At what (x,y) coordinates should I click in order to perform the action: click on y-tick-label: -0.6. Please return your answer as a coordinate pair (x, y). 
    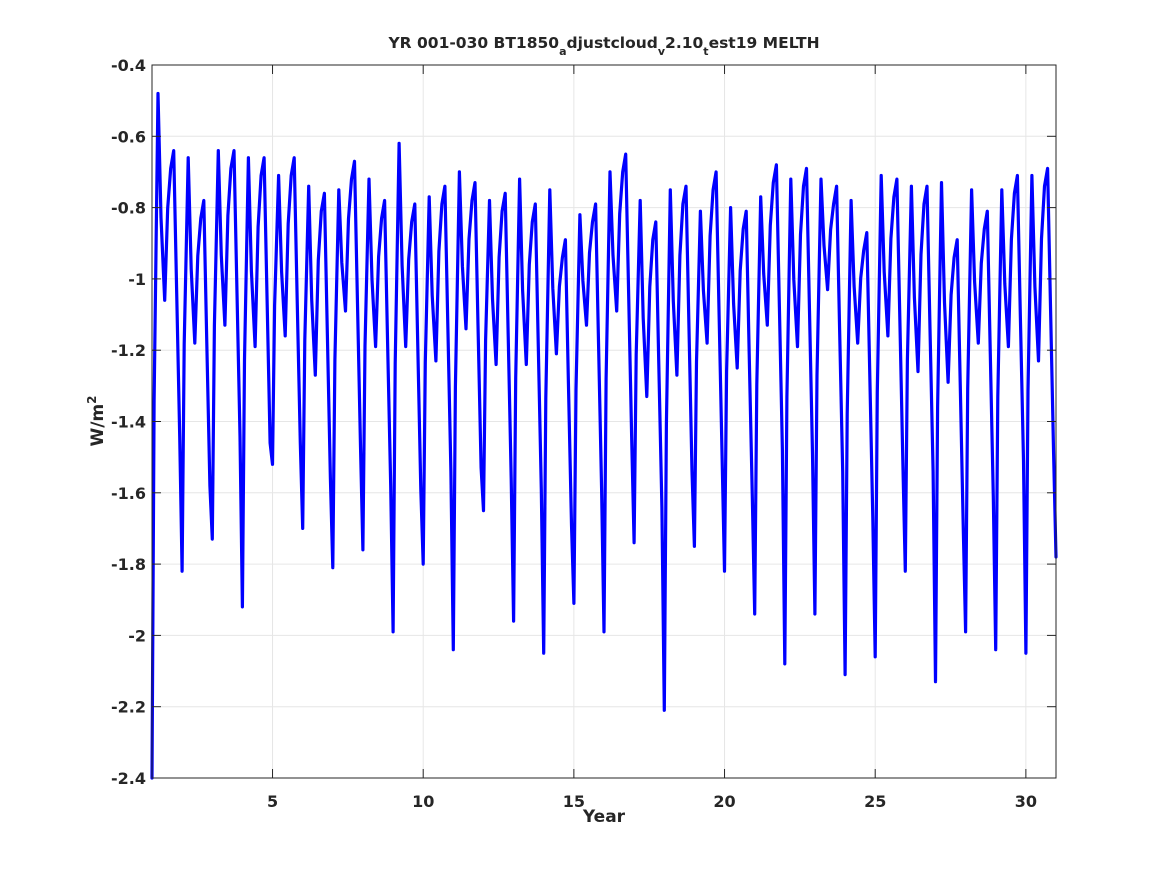
    Looking at the image, I should click on (128, 136).